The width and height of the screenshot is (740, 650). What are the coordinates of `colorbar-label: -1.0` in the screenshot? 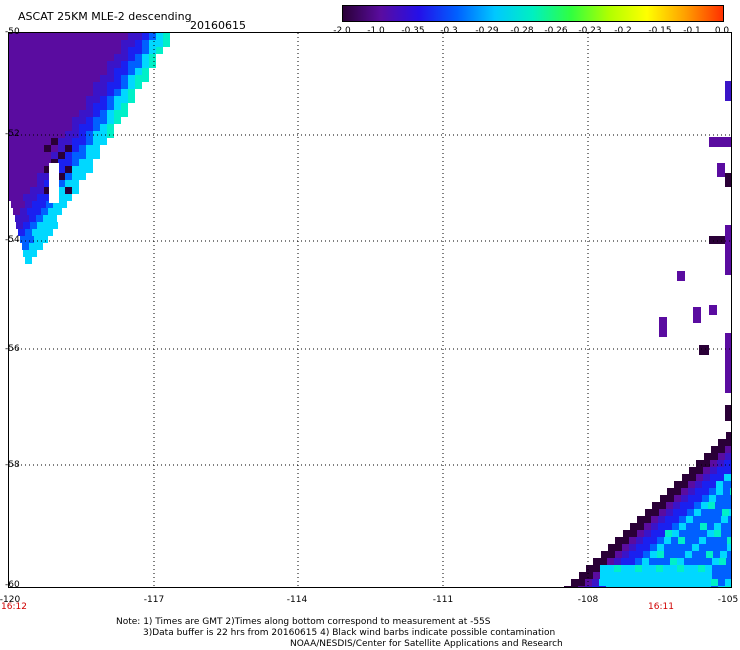 It's located at (376, 31).